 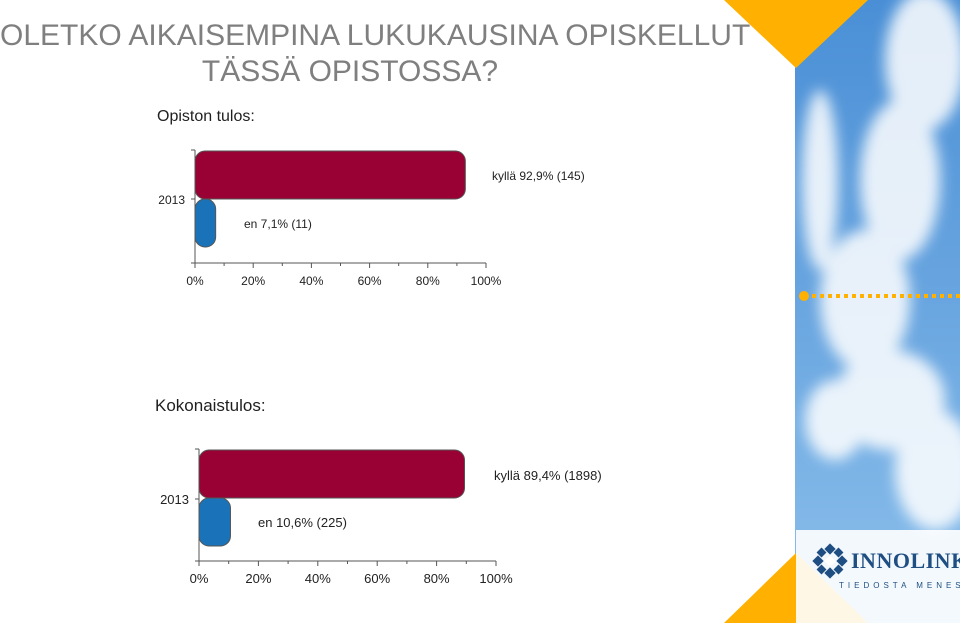 What do you see at coordinates (210, 405) in the screenshot?
I see `chart-2-title: Kokonaistulos:` at bounding box center [210, 405].